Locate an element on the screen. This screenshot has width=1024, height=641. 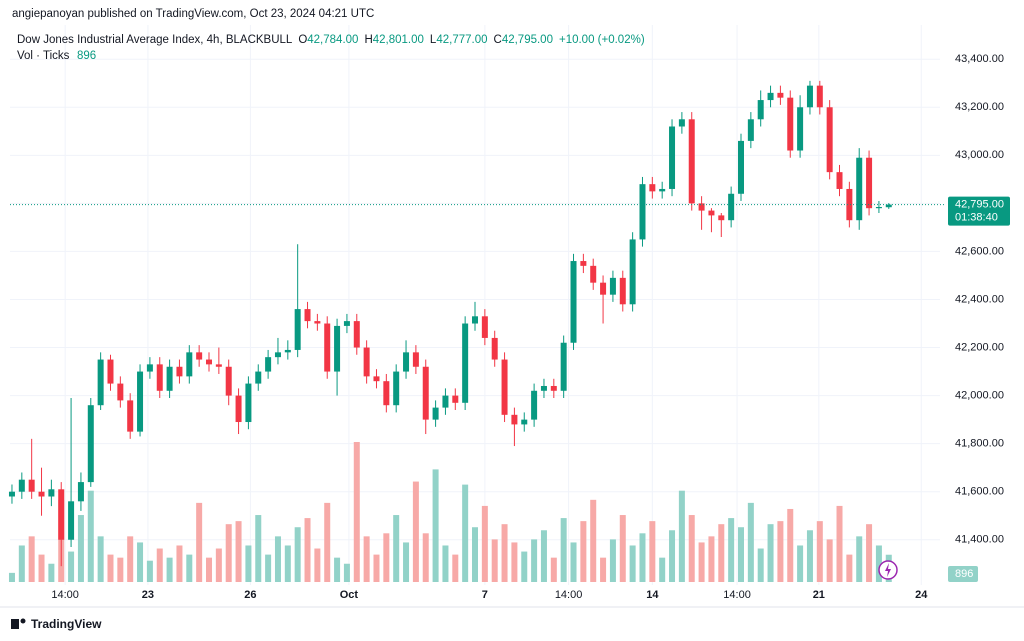
y-tick-label: 43,400.00 is located at coordinates (979, 59).